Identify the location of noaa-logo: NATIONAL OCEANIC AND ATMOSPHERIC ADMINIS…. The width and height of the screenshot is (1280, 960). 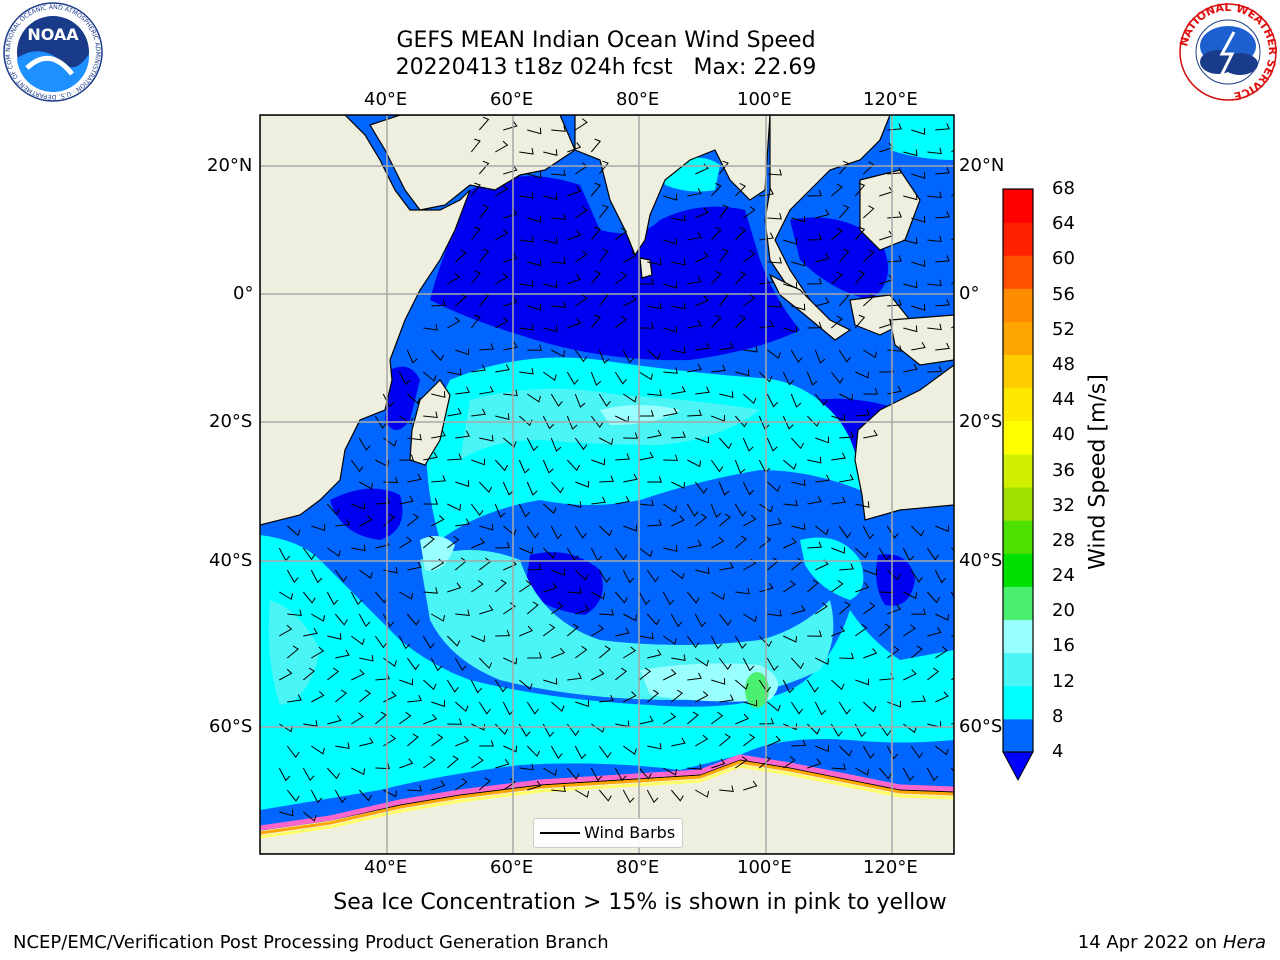
(52, 52).